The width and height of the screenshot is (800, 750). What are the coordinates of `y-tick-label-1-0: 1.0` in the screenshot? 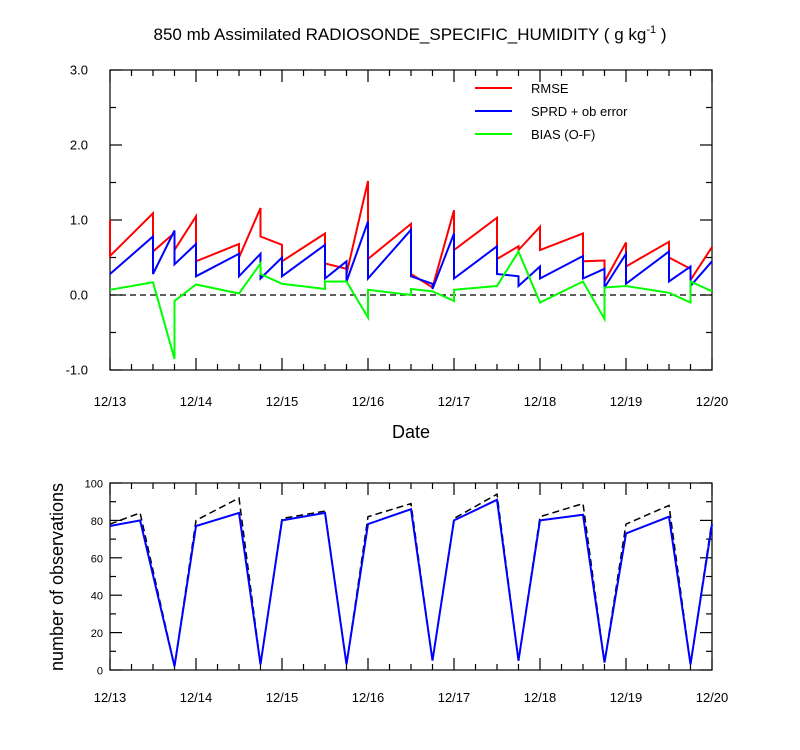 It's located at (79, 220).